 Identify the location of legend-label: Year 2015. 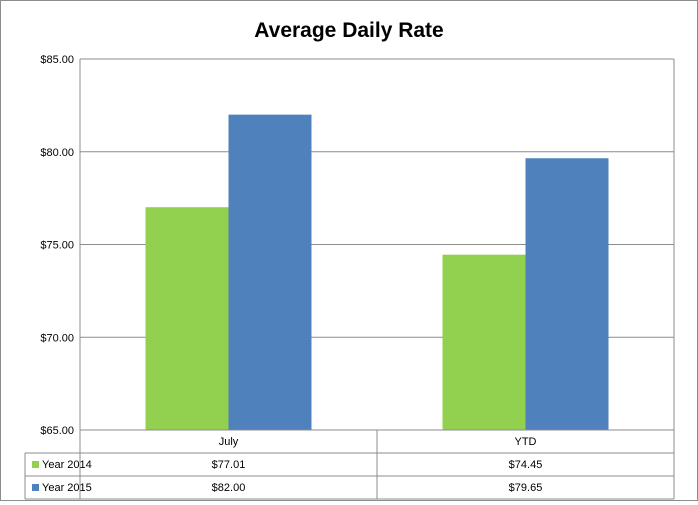
(67, 488).